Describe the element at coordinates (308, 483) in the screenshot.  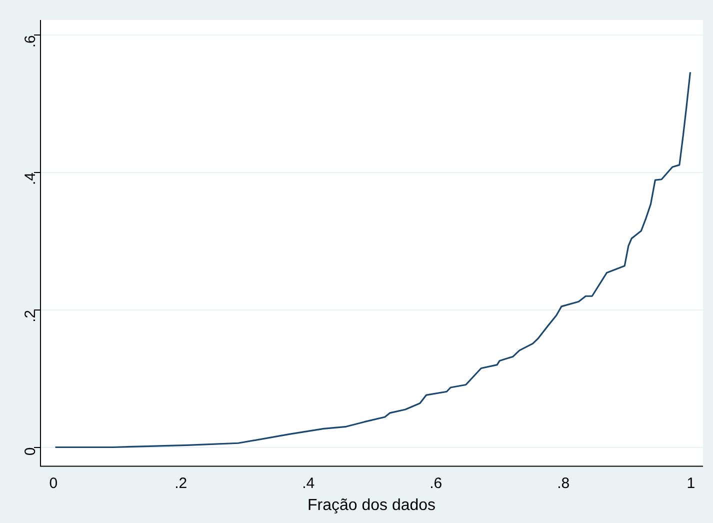
I see `x-tick-label: .4` at that location.